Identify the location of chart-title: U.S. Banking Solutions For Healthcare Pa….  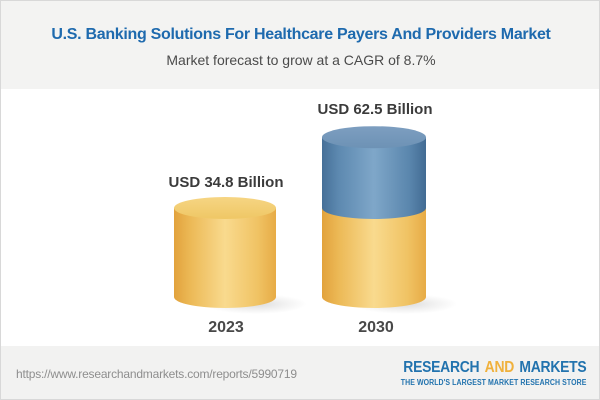
(301, 34).